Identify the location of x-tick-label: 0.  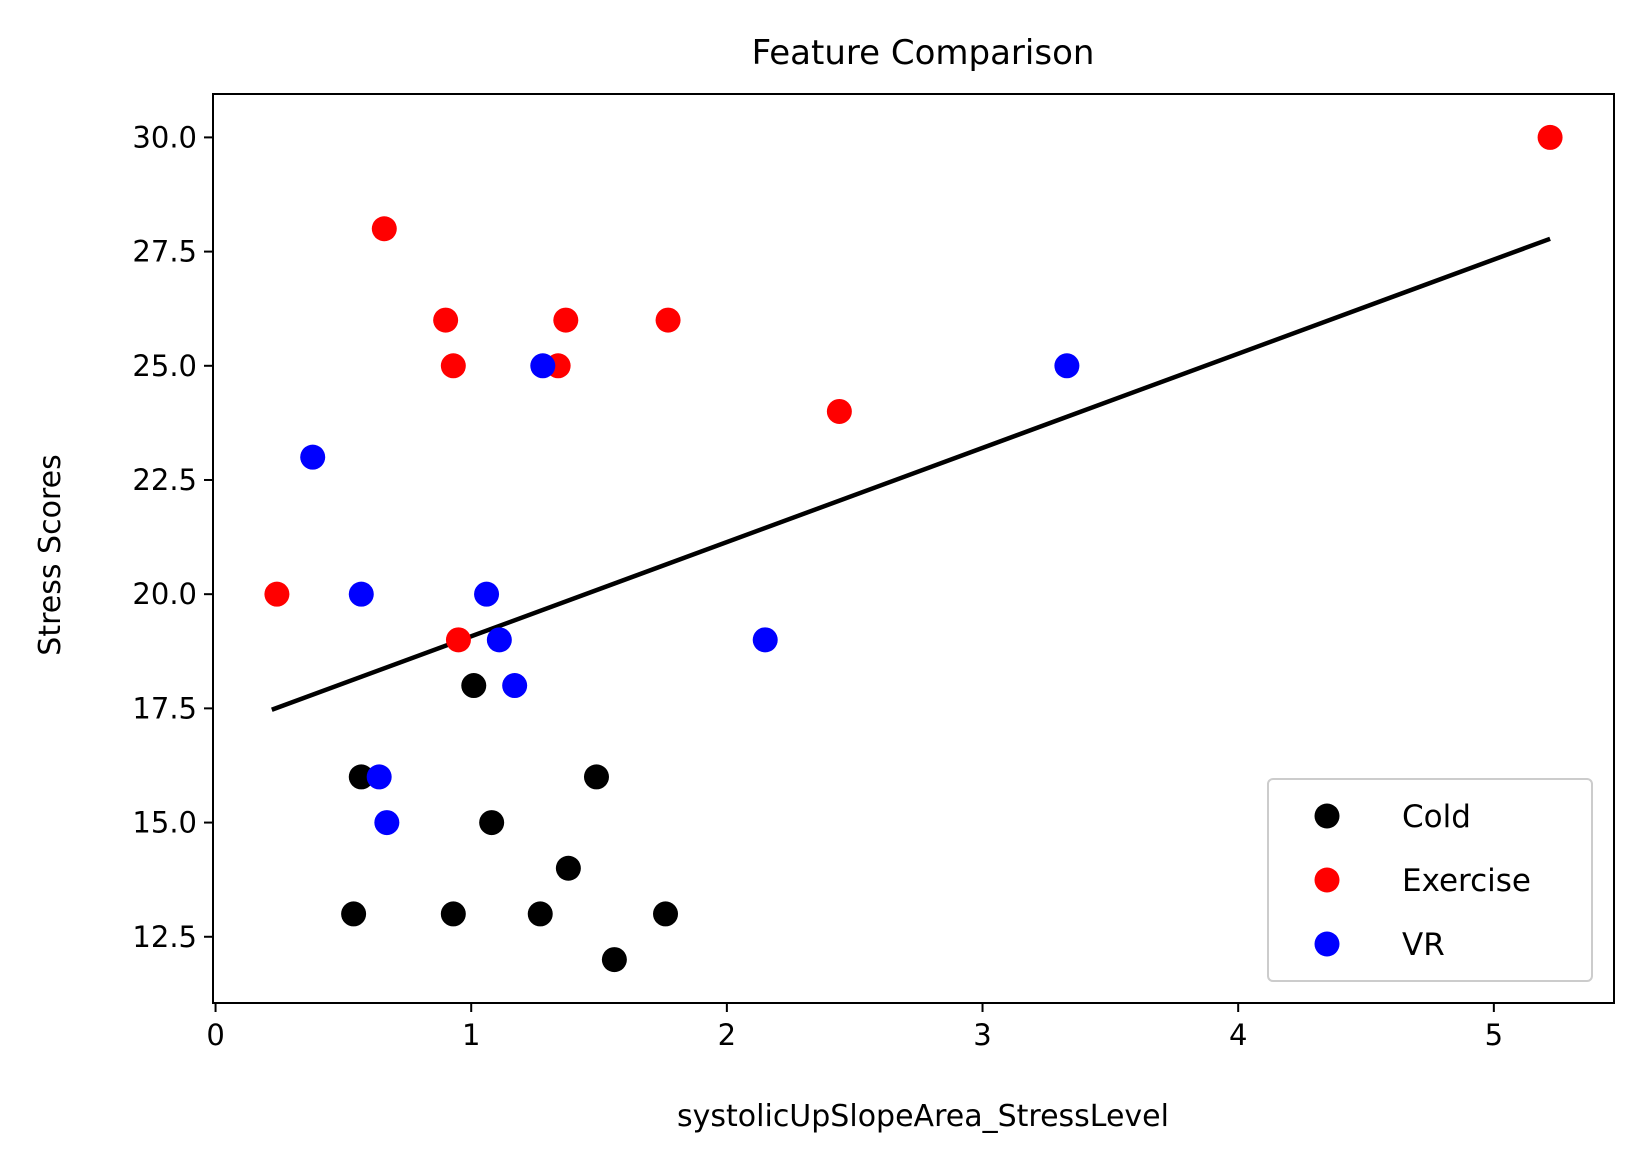
(215, 1035).